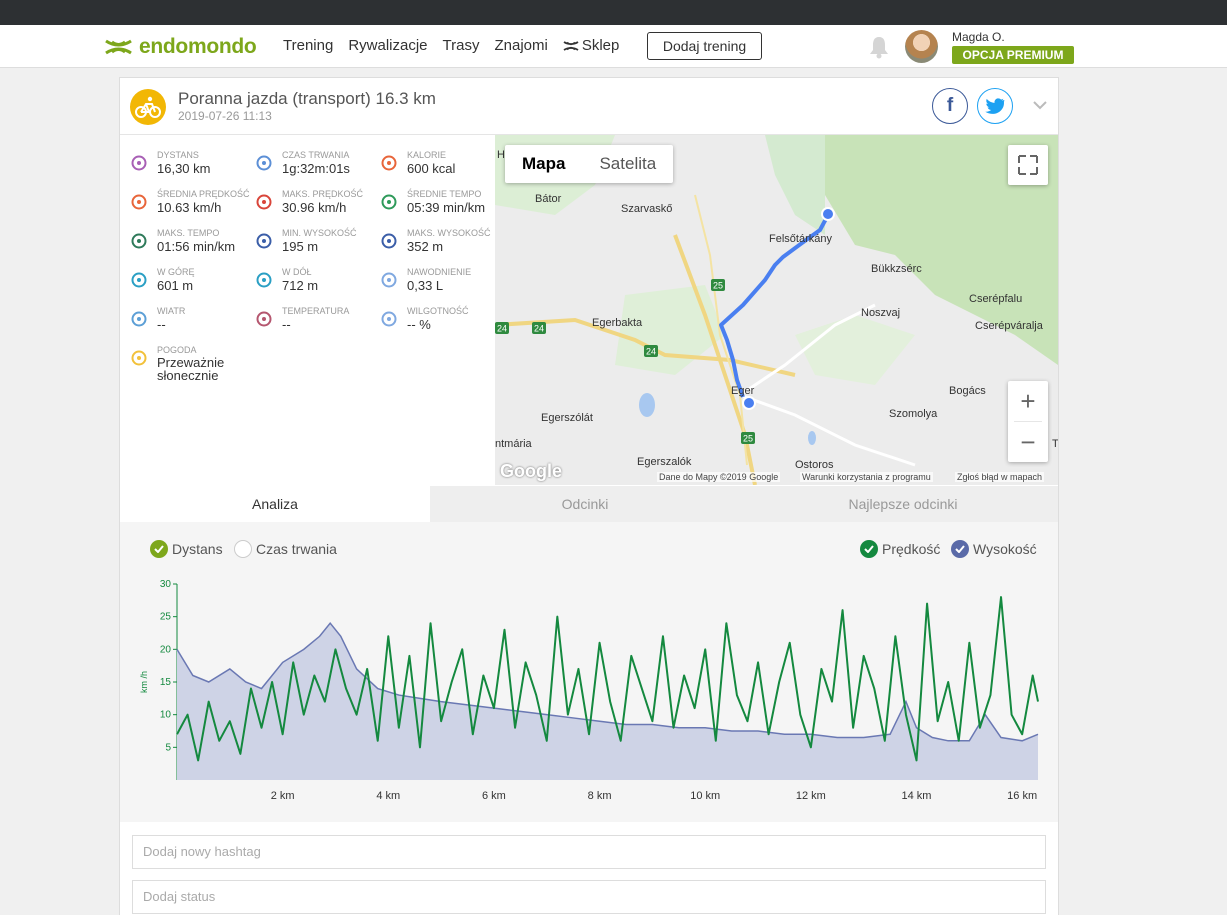  Describe the element at coordinates (1040, 105) in the screenshot. I see `chevron-down-icon` at that location.